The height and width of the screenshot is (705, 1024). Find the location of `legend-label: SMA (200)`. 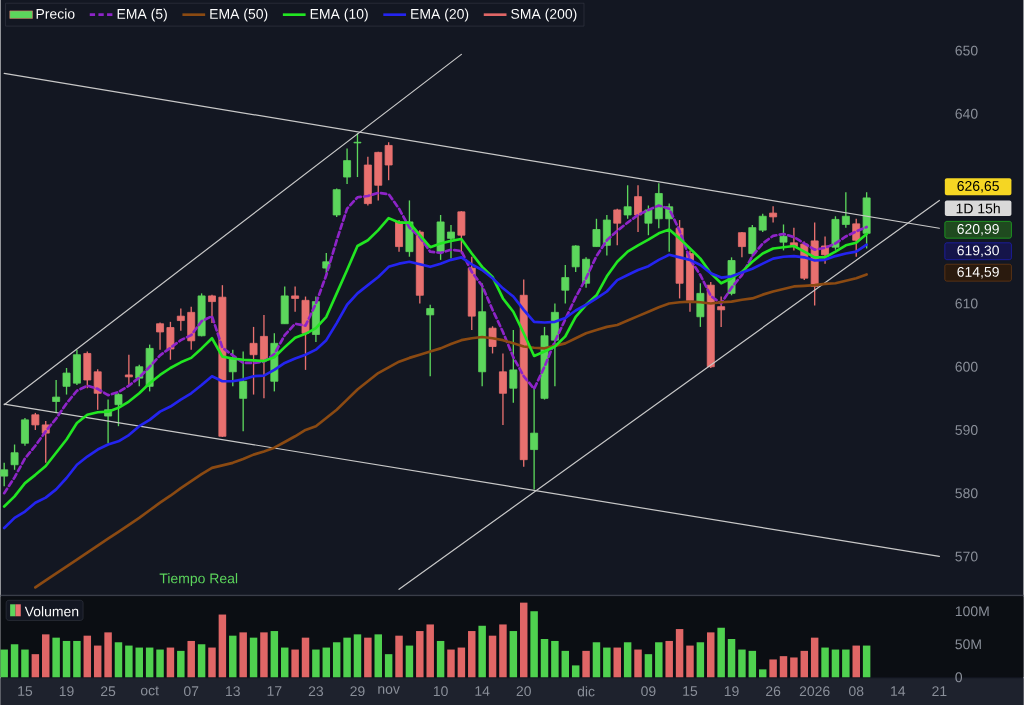

legend-label: SMA (200) is located at coordinates (544, 15).